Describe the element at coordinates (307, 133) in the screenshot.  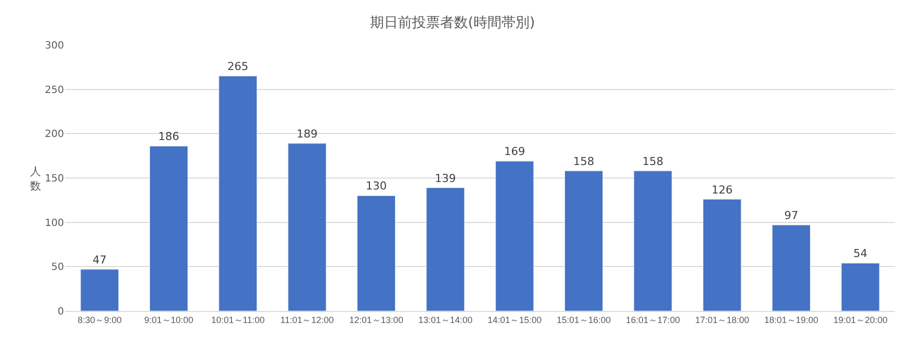
I see `data-label: 189` at that location.